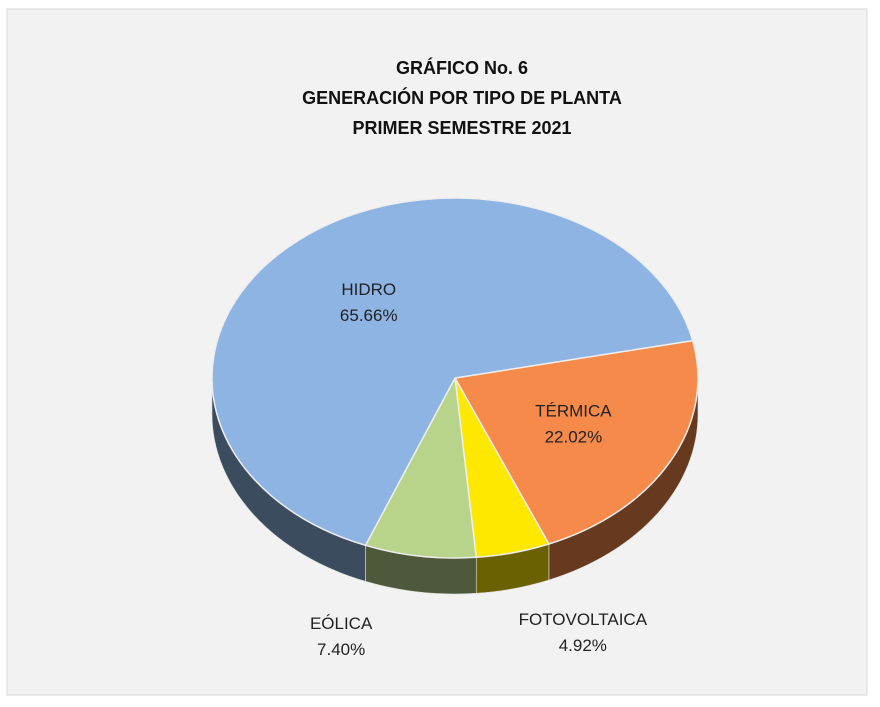 This screenshot has height=707, width=880. I want to click on chart-title: GENERACIÓN POR TIPO DE PLANTA, so click(462, 97).